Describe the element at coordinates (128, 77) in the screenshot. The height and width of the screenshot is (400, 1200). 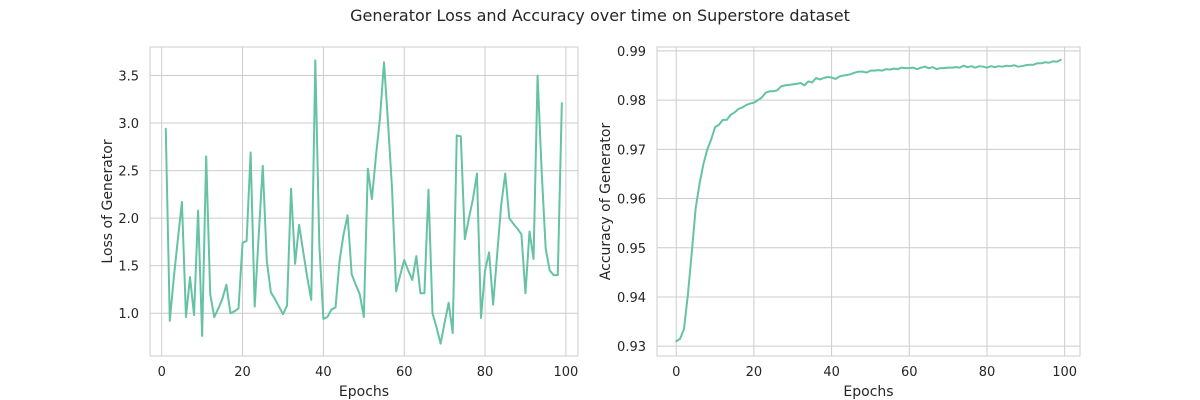
I see `chart-1-y-tick-label: 3.5` at that location.